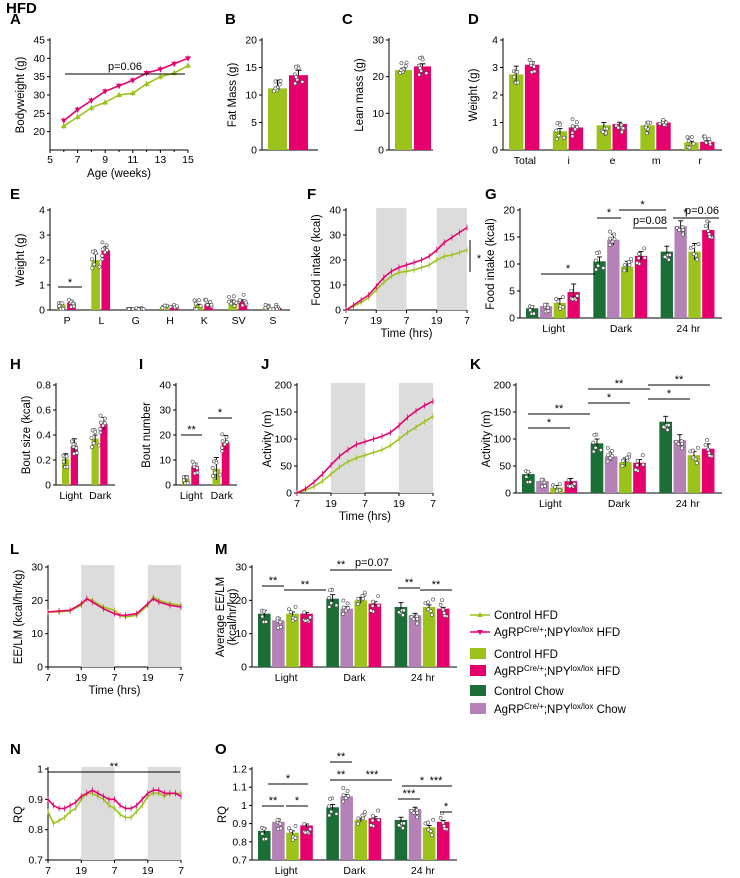  What do you see at coordinates (37, 568) in the screenshot?
I see `y-tick-label: 30` at bounding box center [37, 568].